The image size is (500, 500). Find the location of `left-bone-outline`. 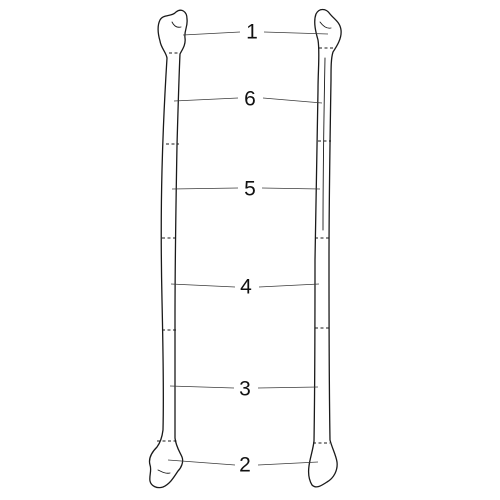

left-bone-outline is located at coordinates (168, 249).